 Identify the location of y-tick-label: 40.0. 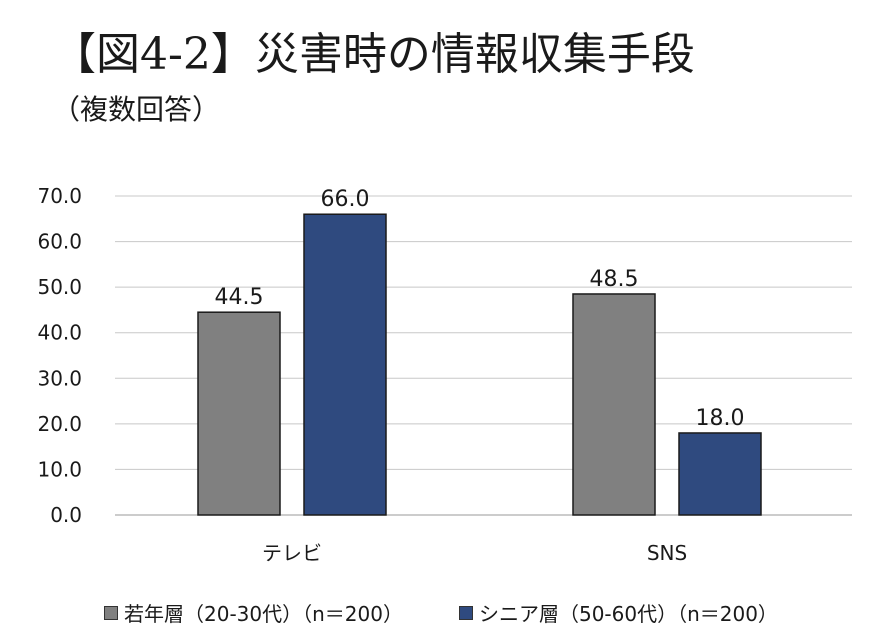
(59, 333).